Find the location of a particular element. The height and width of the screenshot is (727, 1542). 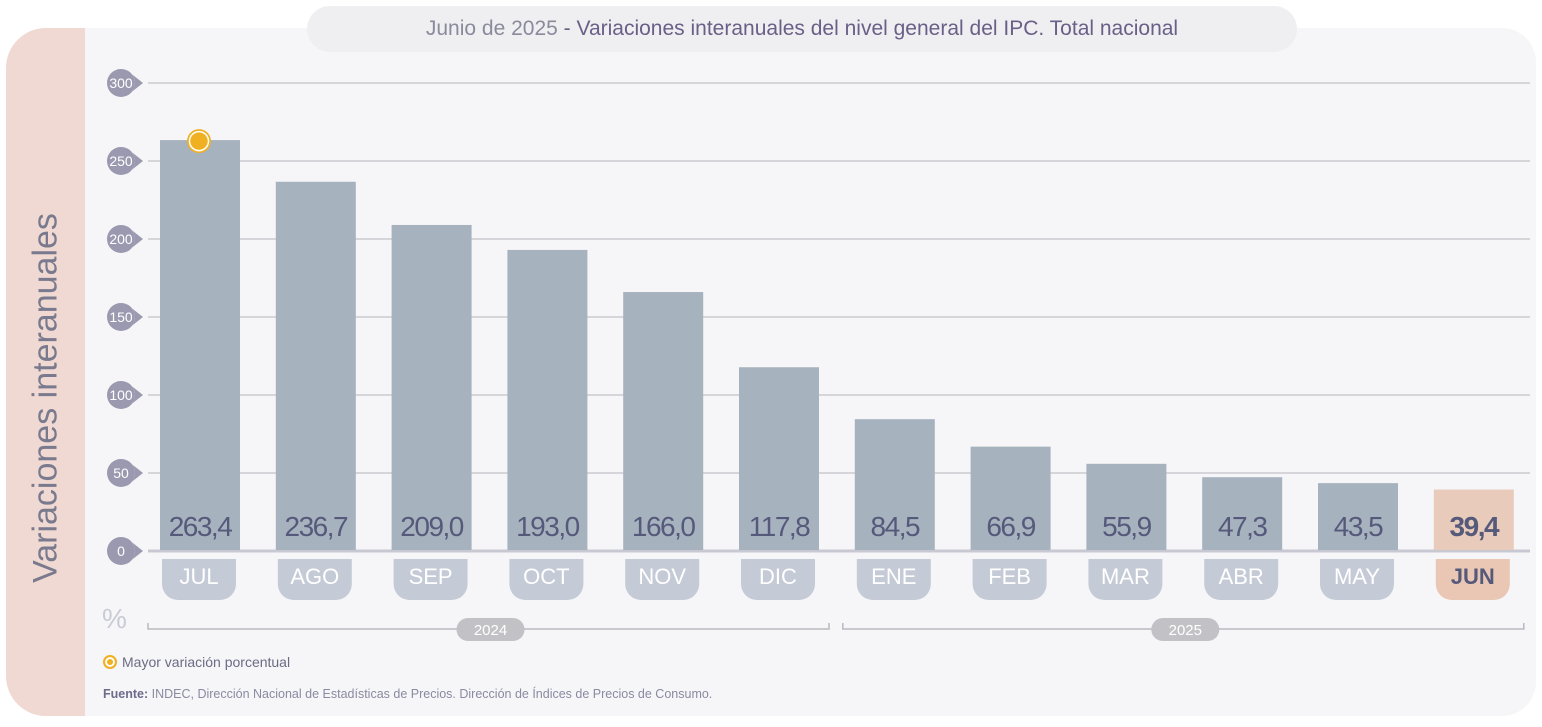

y-tick-label: 150 is located at coordinates (121, 317).